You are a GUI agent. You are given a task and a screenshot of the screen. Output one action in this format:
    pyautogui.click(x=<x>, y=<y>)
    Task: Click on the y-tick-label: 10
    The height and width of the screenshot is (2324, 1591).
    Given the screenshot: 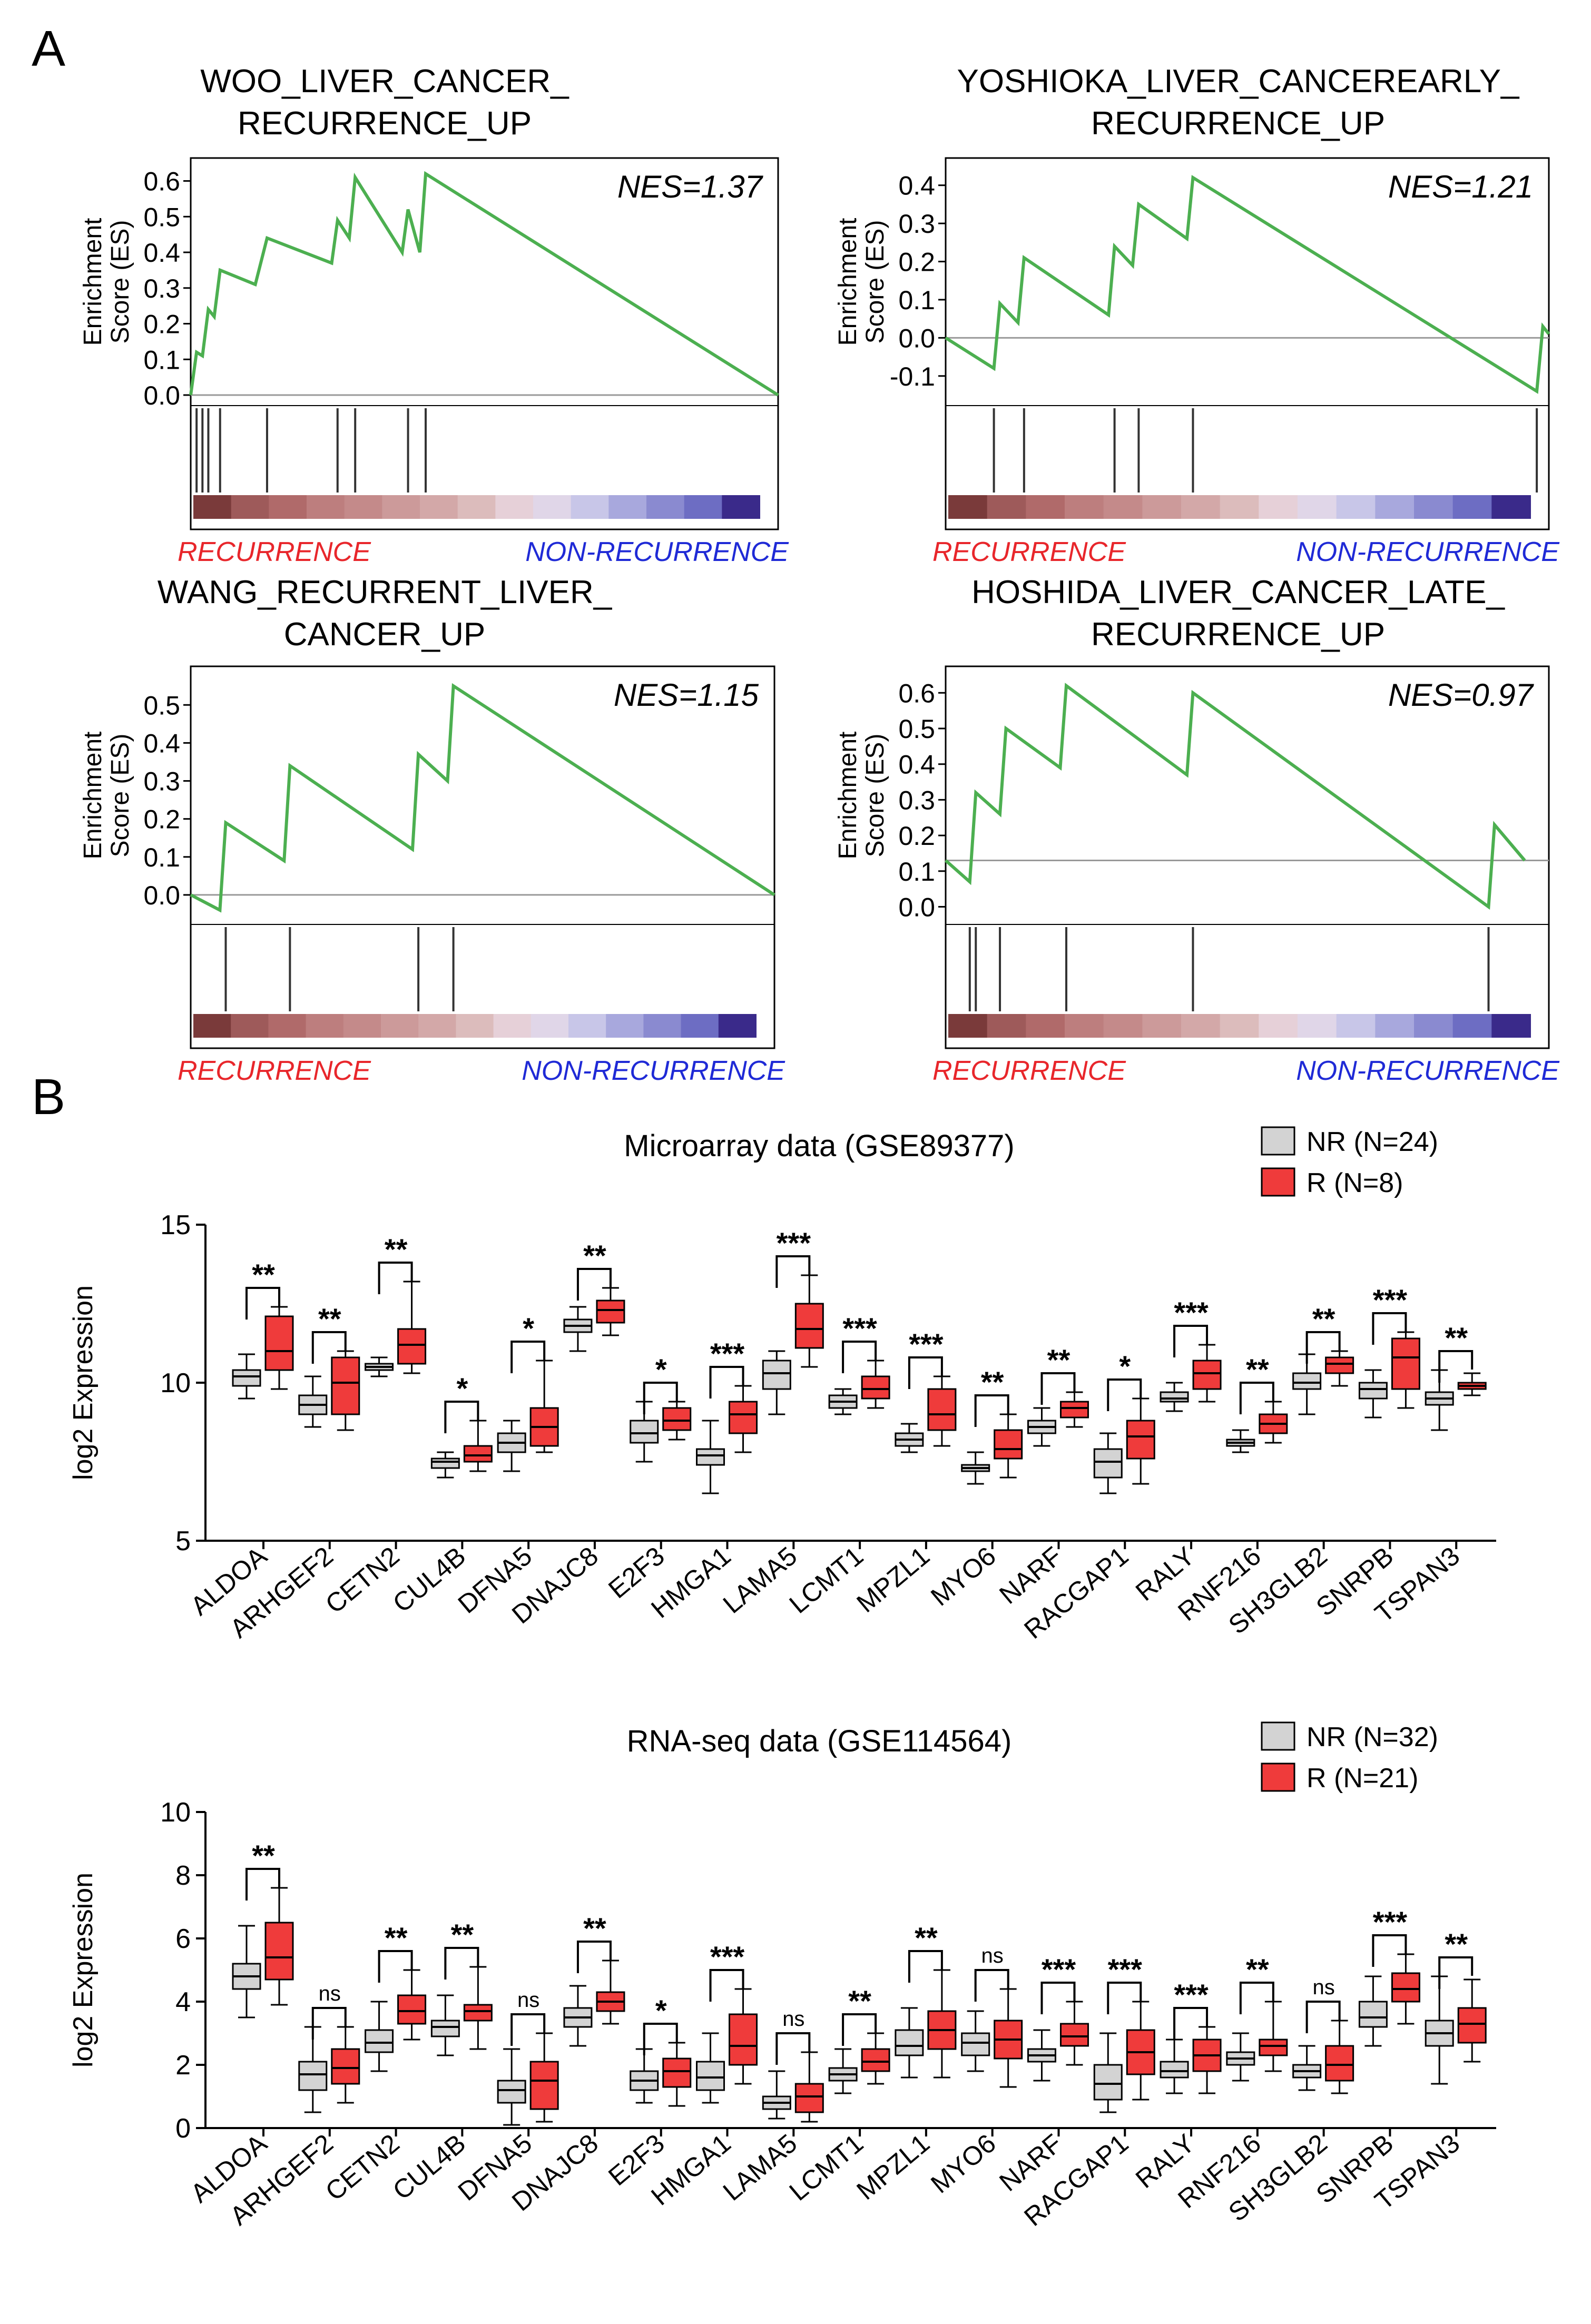 What is the action you would take?
    pyautogui.click(x=175, y=1383)
    